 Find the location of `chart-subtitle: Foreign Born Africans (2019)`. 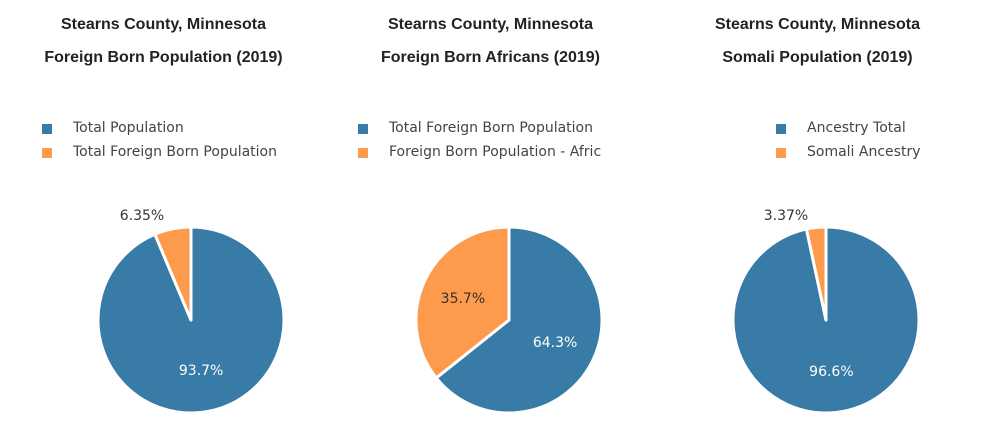

chart-subtitle: Foreign Born Africans (2019) is located at coordinates (490, 57).